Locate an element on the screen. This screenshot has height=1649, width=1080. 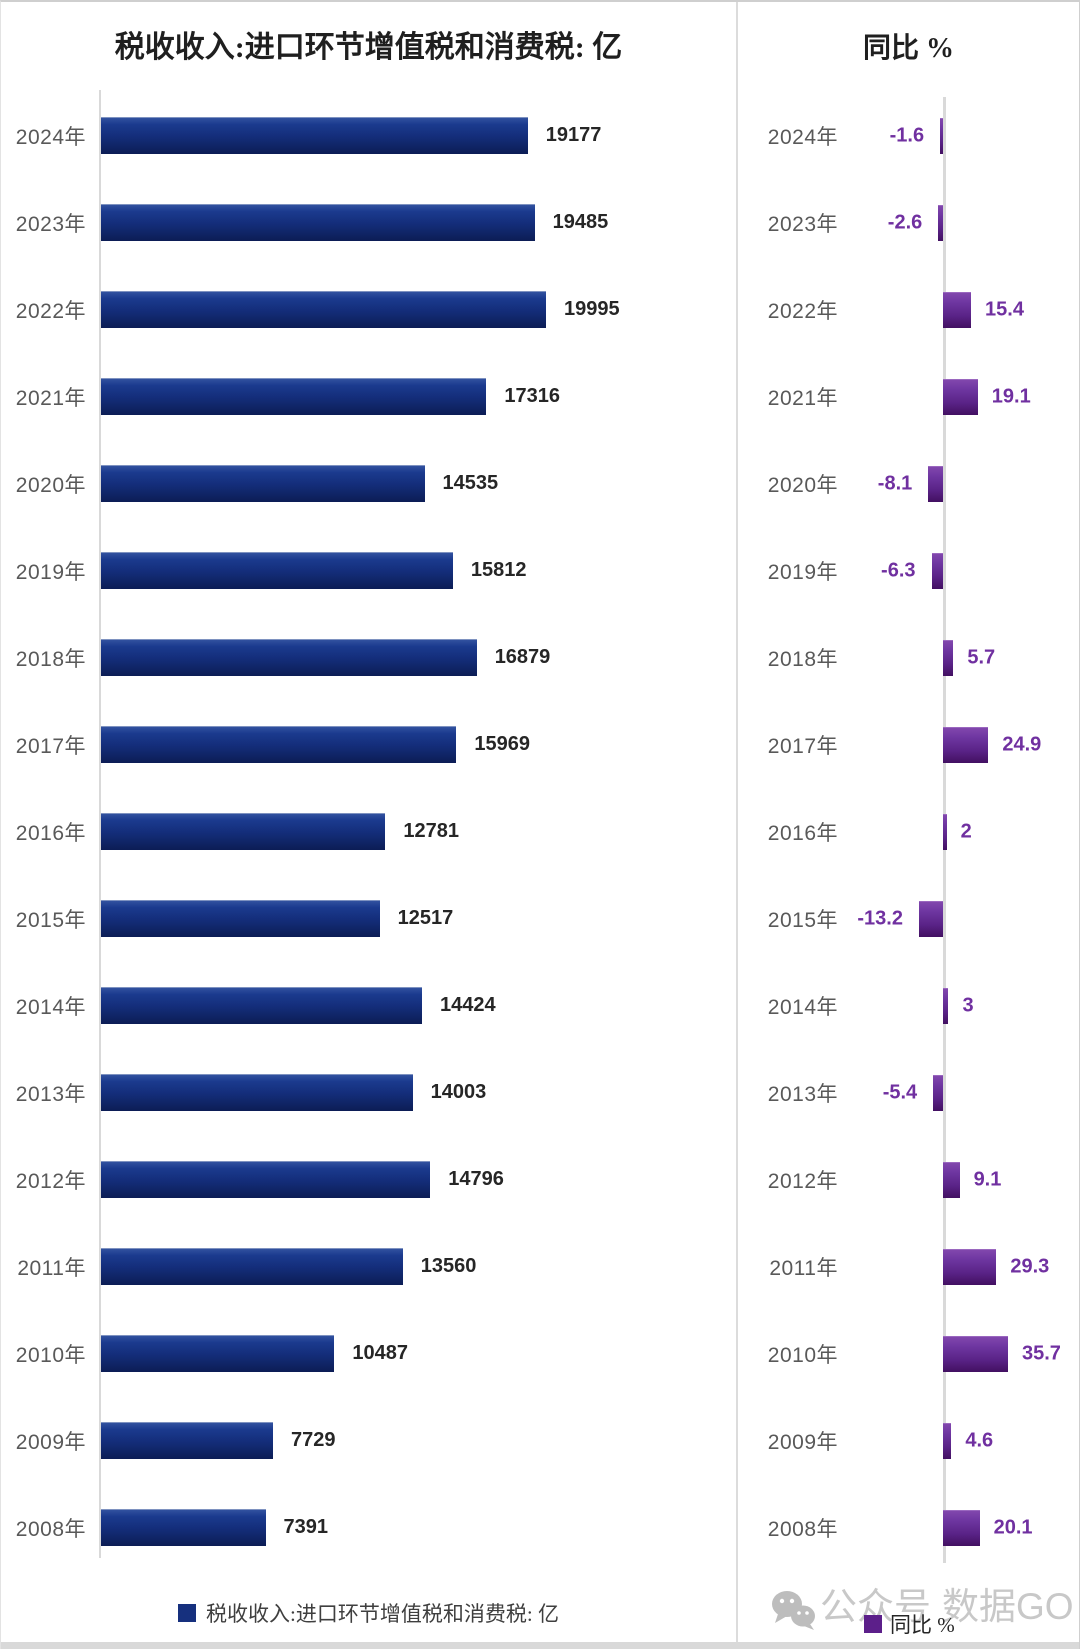
year-label: 2019年 is located at coordinates (50, 572).